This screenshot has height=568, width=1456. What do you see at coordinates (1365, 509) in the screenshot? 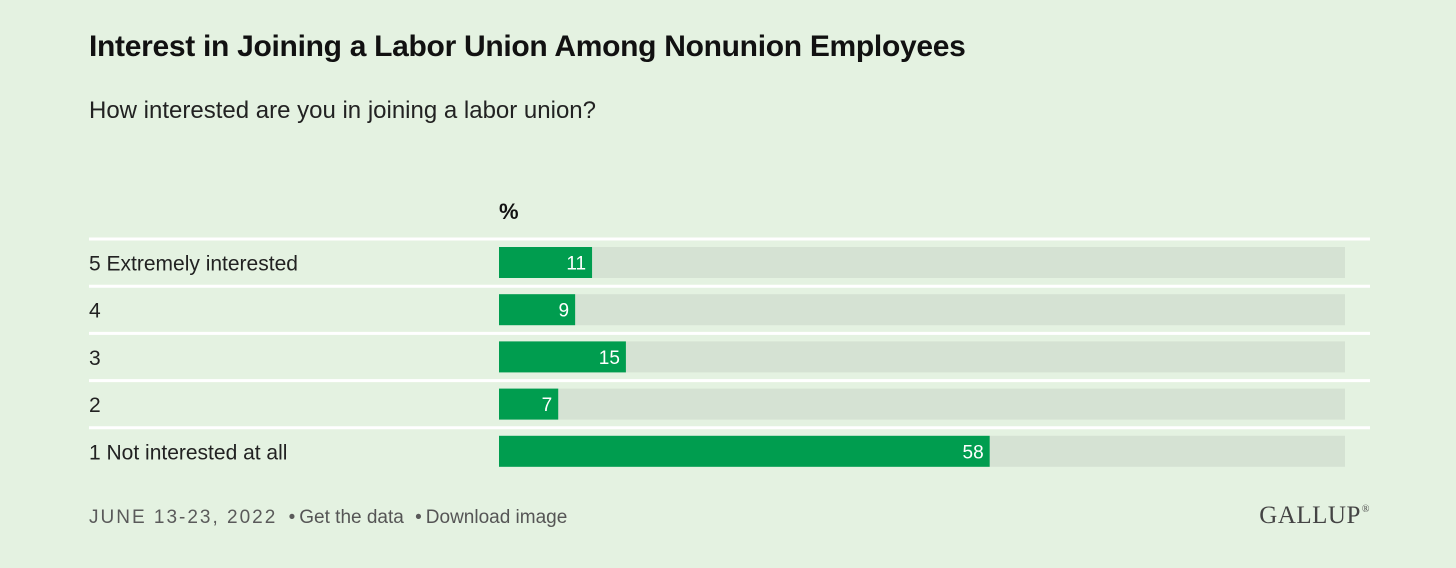
I see `logo-registered-mark: ®` at bounding box center [1365, 509].